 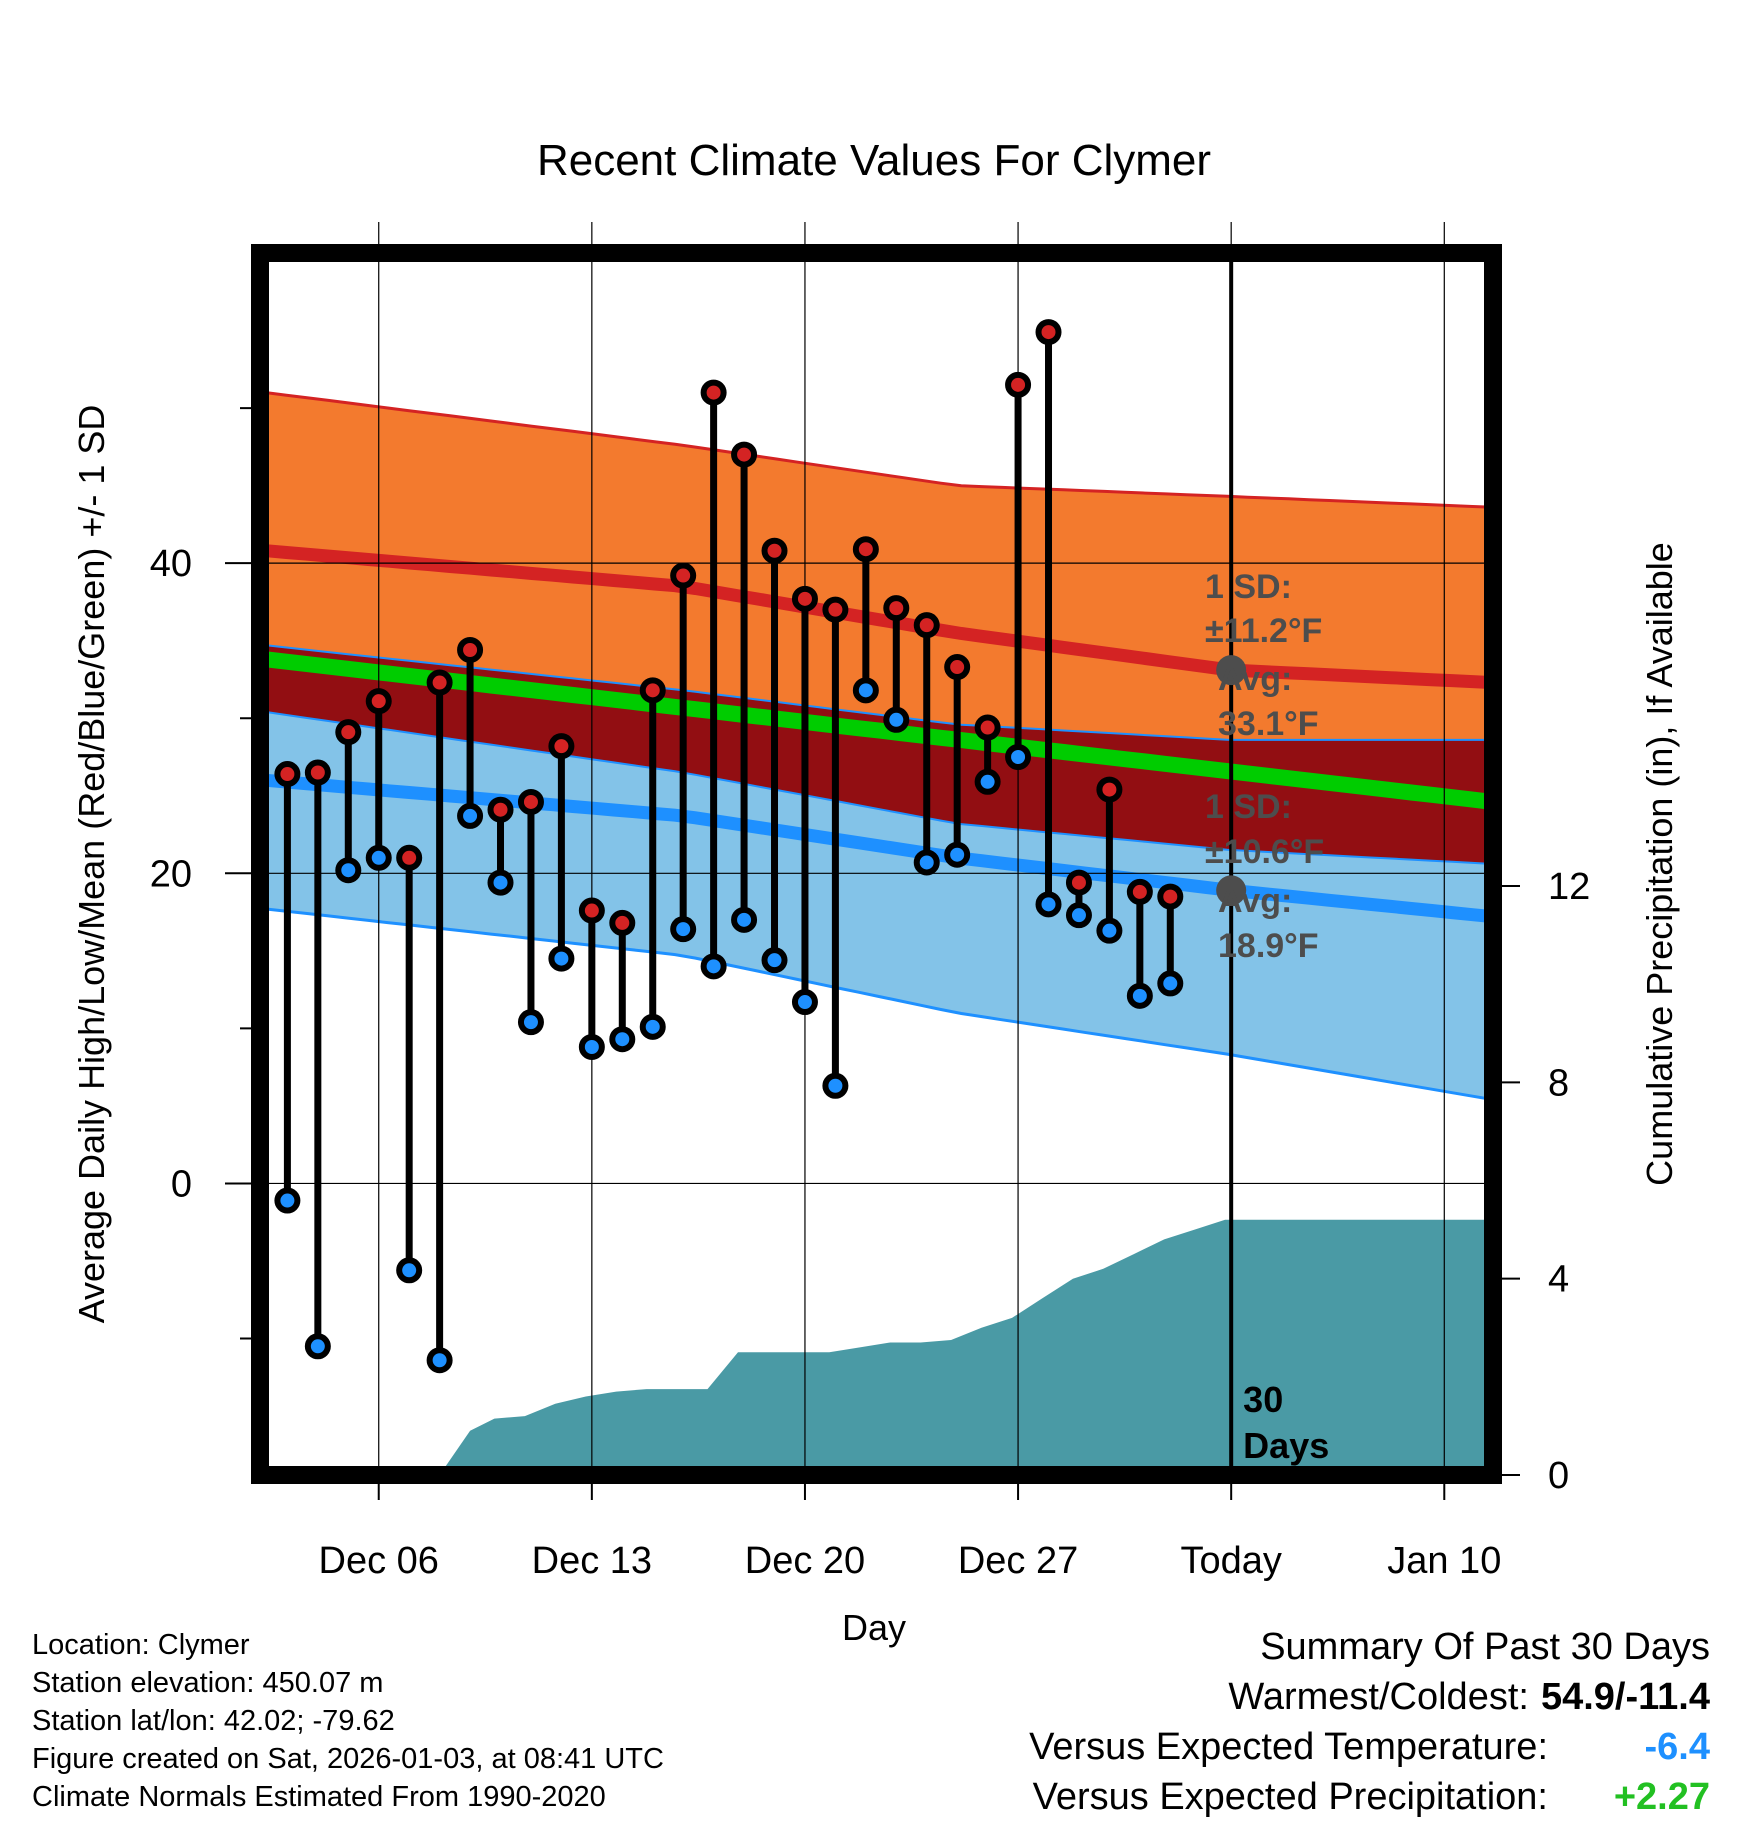 What do you see at coordinates (1255, 901) in the screenshot?
I see `low-avg-label: Avg:` at bounding box center [1255, 901].